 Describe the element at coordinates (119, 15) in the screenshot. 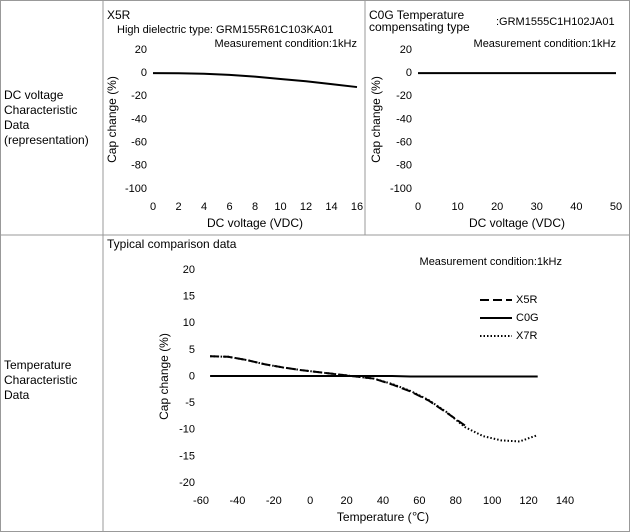

I see `chart-title: X5R` at that location.